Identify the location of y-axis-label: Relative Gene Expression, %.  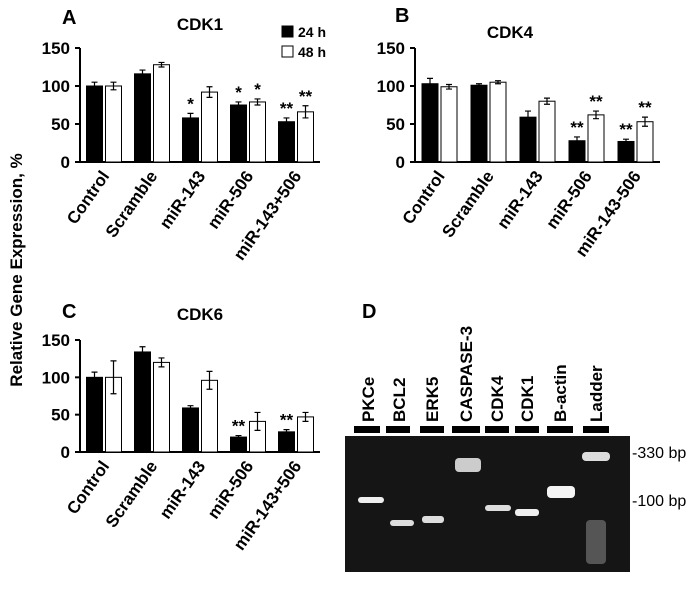
(16, 269).